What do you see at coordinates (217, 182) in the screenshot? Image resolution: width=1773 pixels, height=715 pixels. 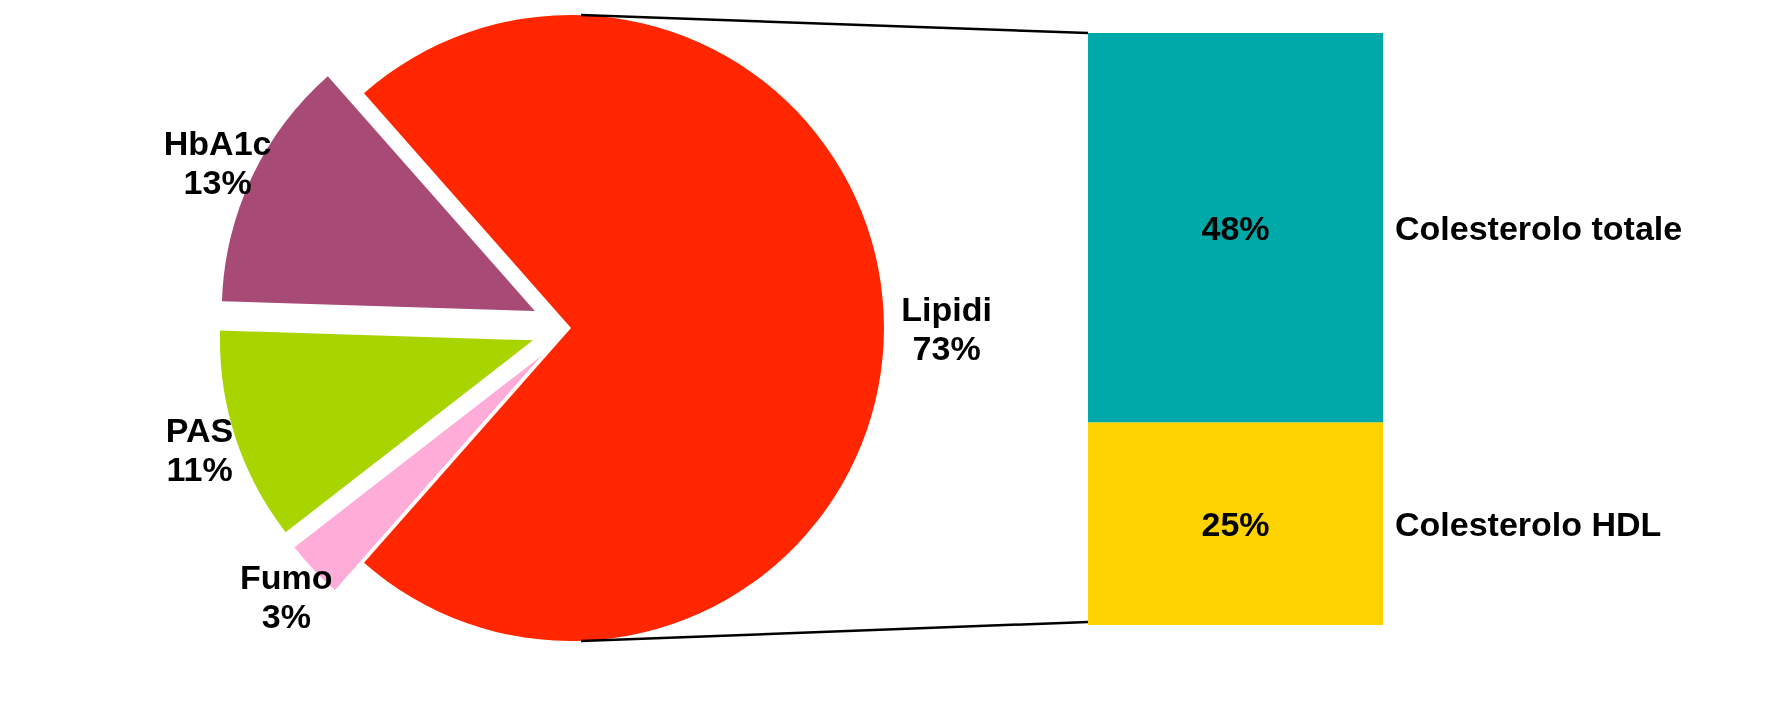 I see `data-label: 13%` at bounding box center [217, 182].